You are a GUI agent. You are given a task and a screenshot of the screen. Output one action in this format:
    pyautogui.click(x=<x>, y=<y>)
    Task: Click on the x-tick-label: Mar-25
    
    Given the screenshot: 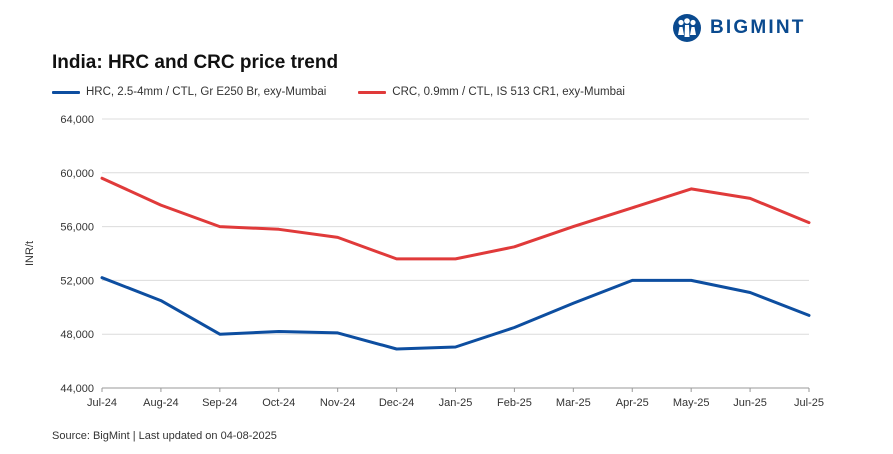 What is the action you would take?
    pyautogui.click(x=573, y=403)
    